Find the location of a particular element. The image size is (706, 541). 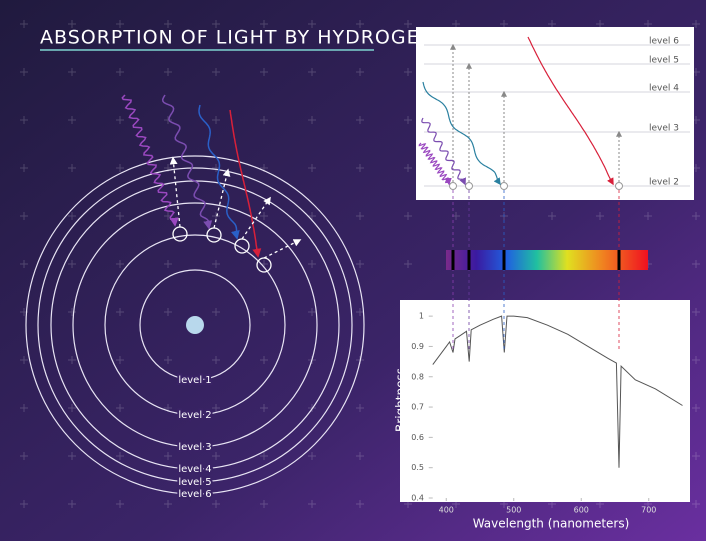

x-tick-label: 700 is located at coordinates (648, 510).